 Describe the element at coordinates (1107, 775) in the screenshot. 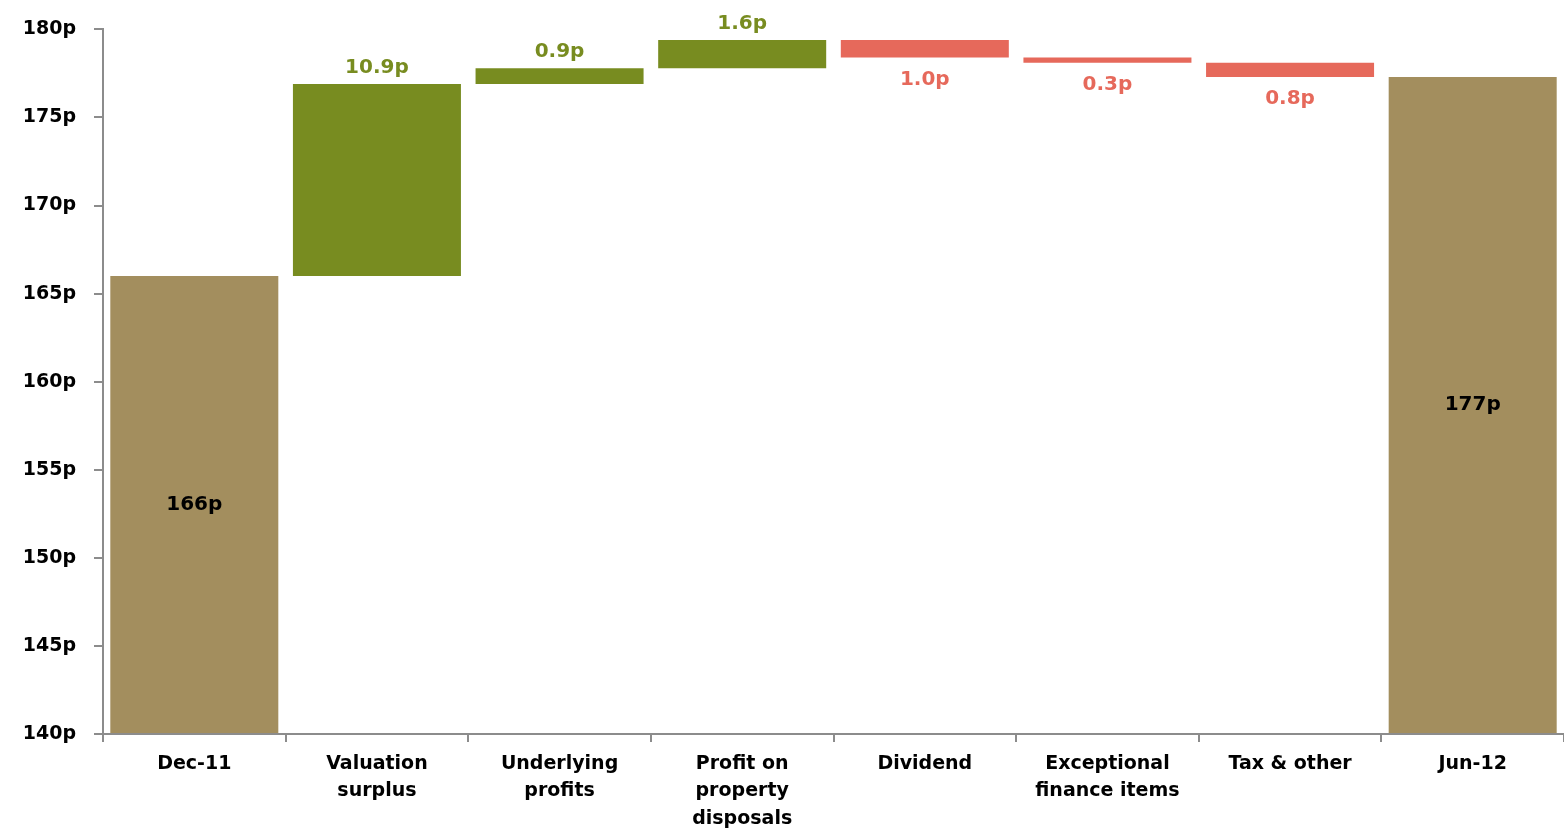

I see `x-tick-label: Exceptional finance items` at that location.